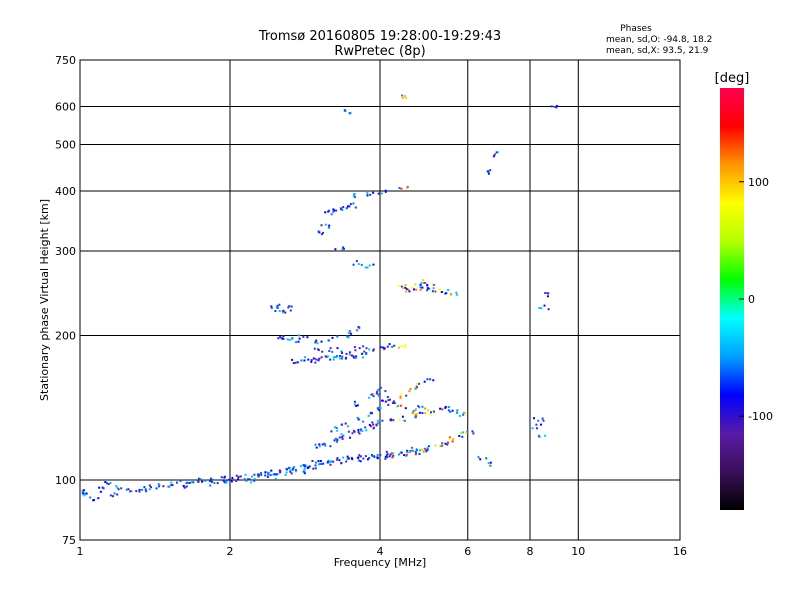  Describe the element at coordinates (578, 551) in the screenshot. I see `x-tick-label: 10` at that location.